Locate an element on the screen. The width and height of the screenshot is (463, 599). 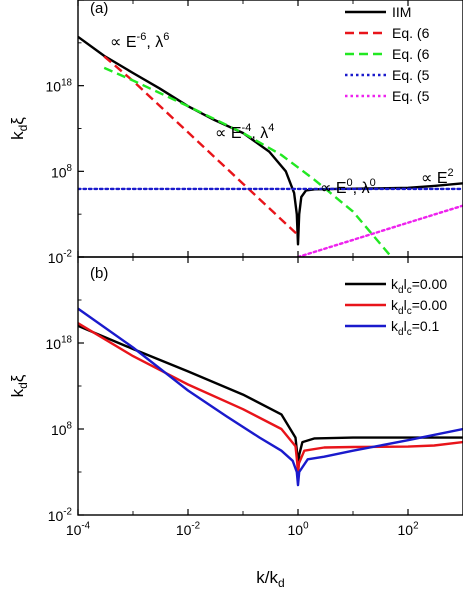
legend-label: IIM is located at coordinates (401, 12).